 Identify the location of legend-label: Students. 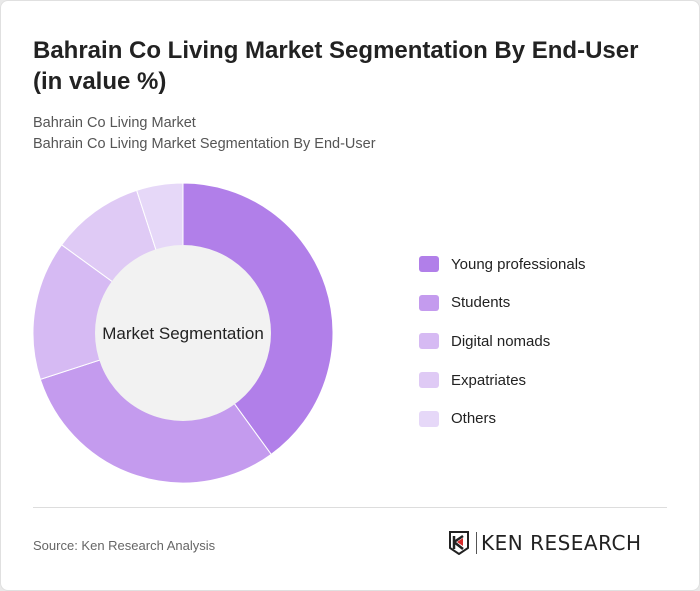
(481, 303).